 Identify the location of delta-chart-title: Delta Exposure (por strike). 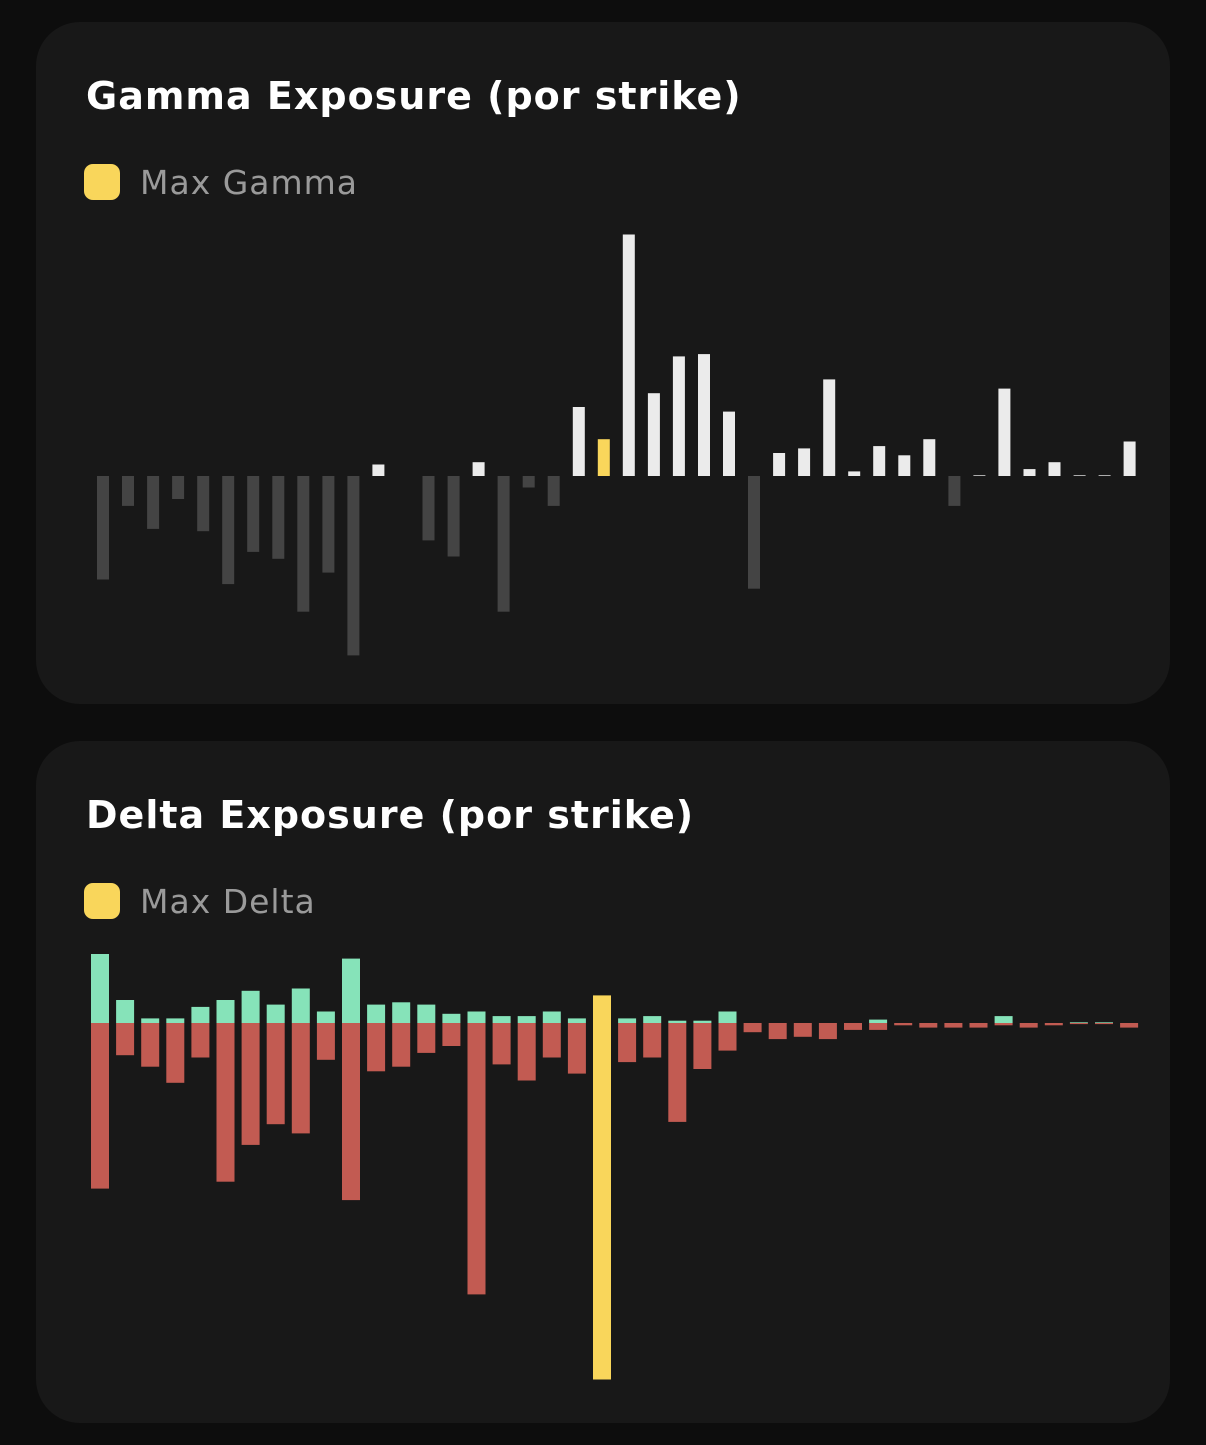
(390, 815).